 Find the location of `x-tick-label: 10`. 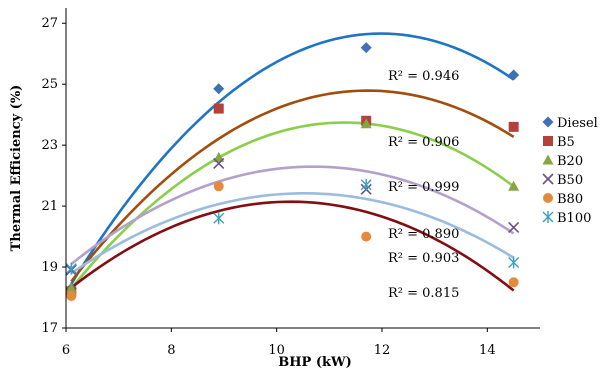

x-tick-label: 10 is located at coordinates (276, 350).